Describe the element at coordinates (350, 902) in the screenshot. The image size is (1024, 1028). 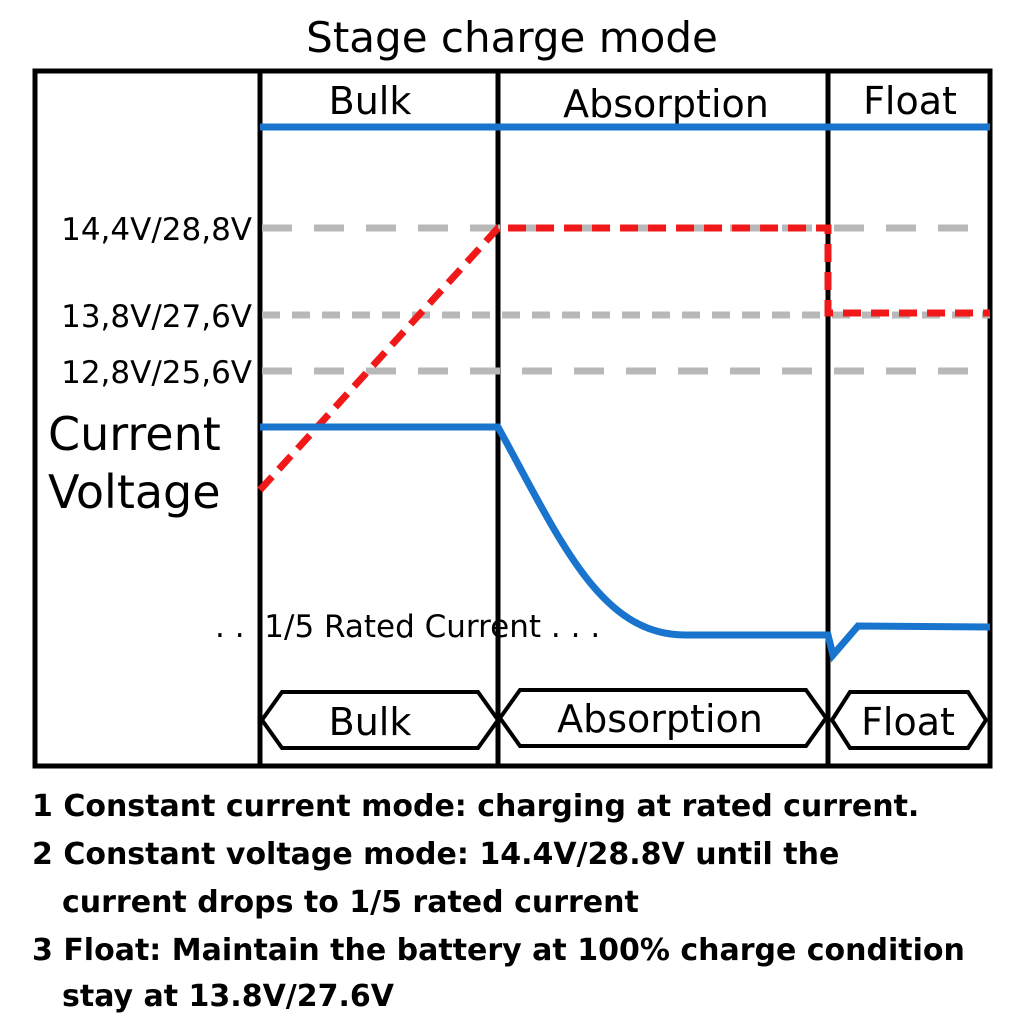
I see `note-line: current drops to 1/5 rated current` at that location.